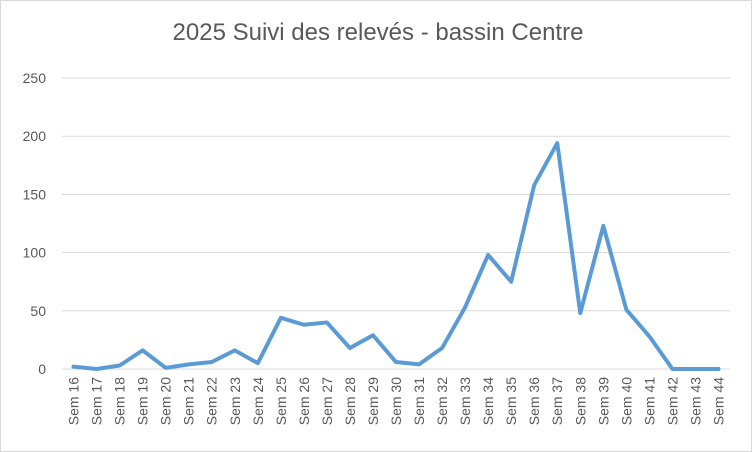 The width and height of the screenshot is (752, 452). I want to click on y-tick-label: 200, so click(35, 136).